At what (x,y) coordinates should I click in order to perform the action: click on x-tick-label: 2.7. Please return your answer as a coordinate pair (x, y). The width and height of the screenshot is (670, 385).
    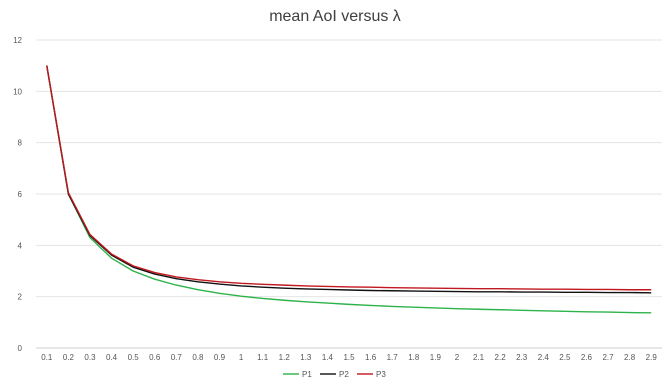
    Looking at the image, I should click on (608, 357).